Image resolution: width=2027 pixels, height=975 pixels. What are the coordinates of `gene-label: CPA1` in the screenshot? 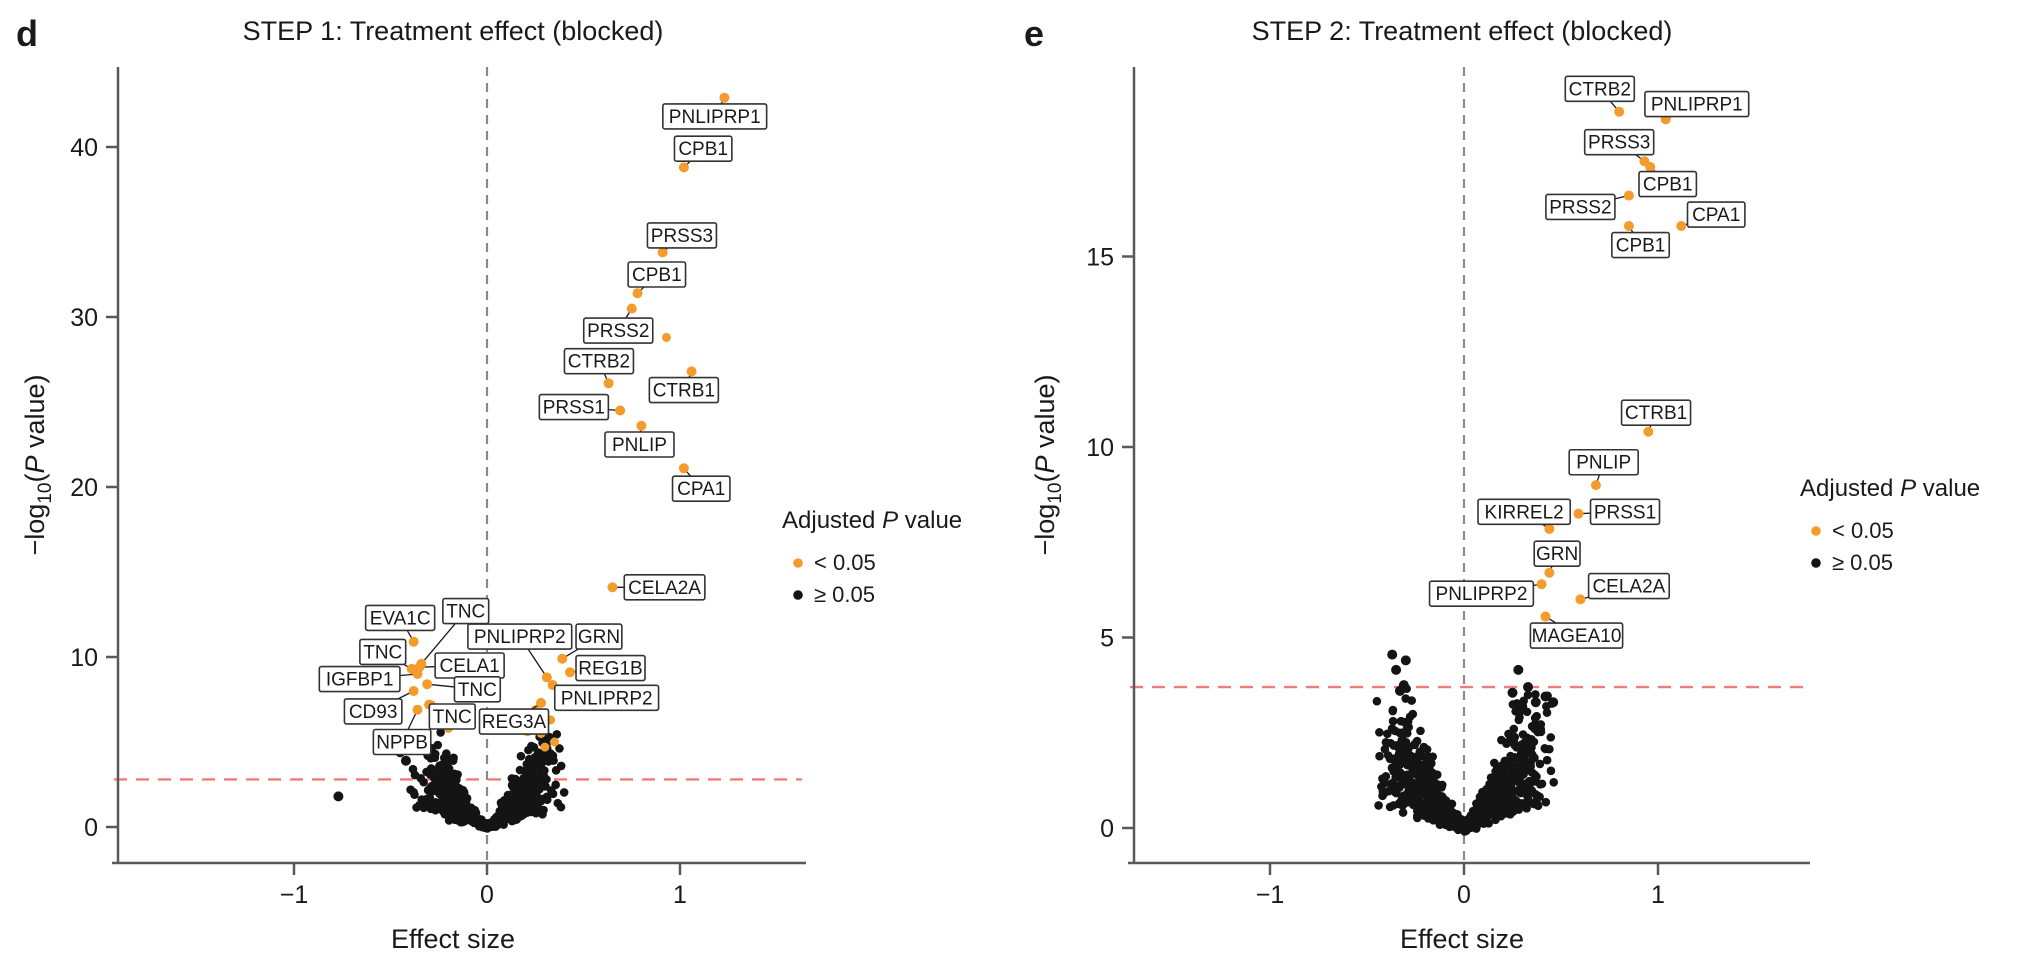 It's located at (701, 489).